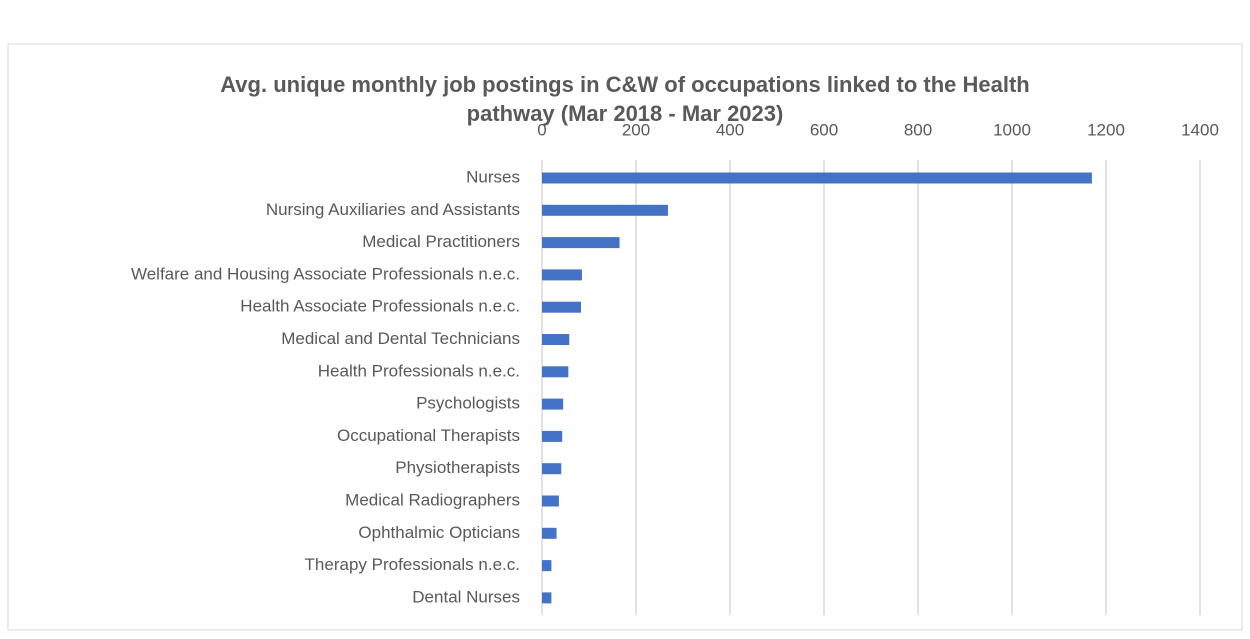 This screenshot has height=639, width=1250. What do you see at coordinates (419, 370) in the screenshot?
I see `y-tick-label: Health Professionals n.e.c.` at bounding box center [419, 370].